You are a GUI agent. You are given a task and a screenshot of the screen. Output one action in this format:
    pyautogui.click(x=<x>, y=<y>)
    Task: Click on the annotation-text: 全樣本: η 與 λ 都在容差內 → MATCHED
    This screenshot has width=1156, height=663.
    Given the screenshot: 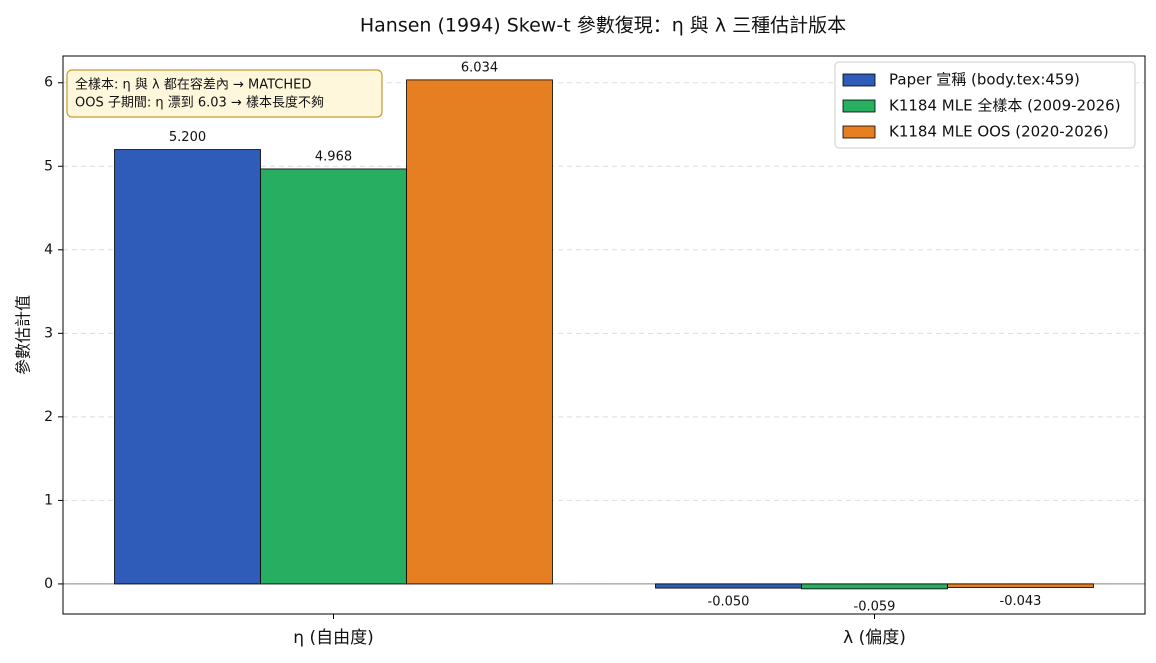 What is the action you would take?
    pyautogui.click(x=193, y=85)
    